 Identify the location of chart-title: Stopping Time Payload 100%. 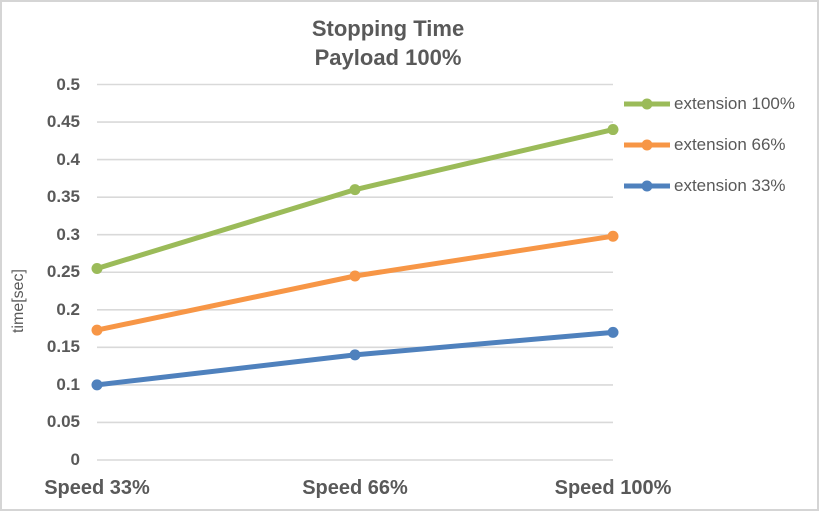
(388, 43).